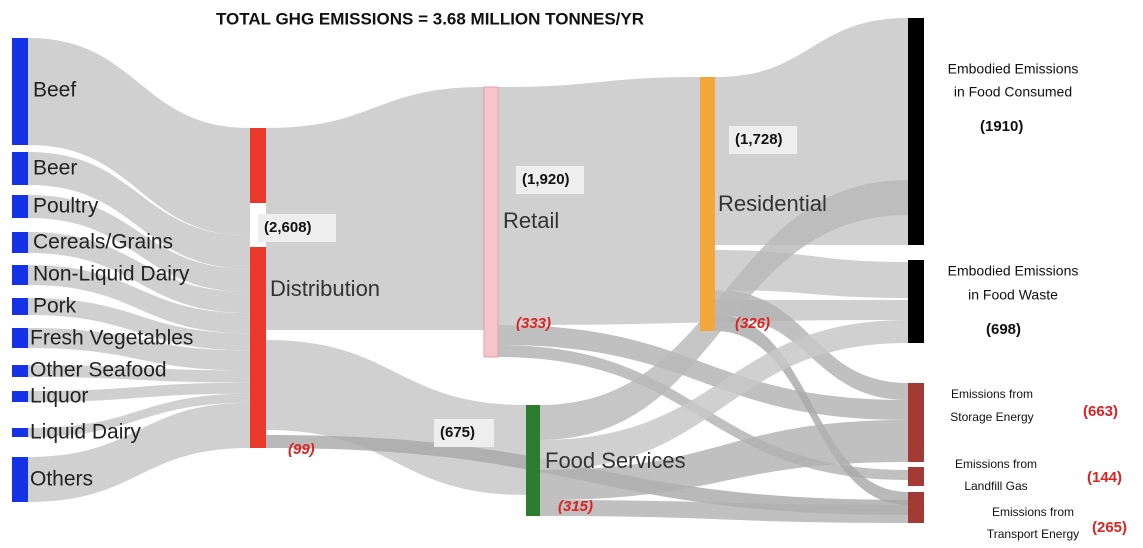  I want to click on source-label: Other Seafood, so click(98, 370).